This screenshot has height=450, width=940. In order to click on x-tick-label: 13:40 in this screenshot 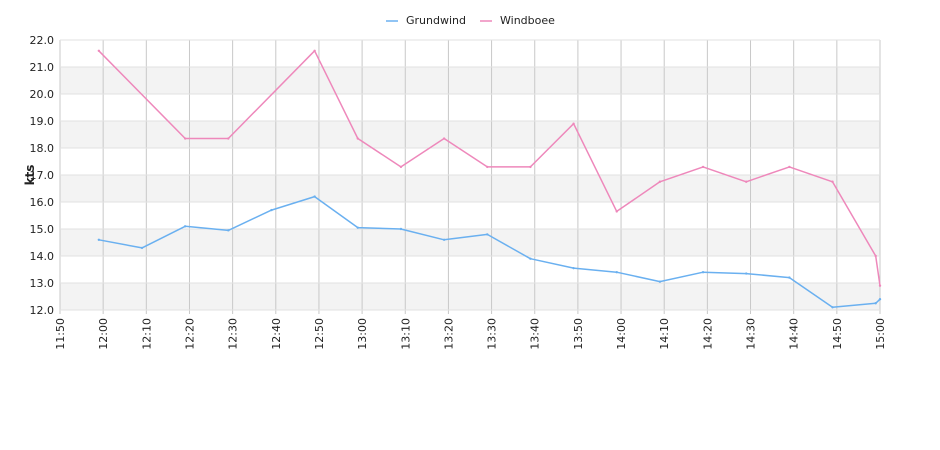, I will do `click(535, 334)`.